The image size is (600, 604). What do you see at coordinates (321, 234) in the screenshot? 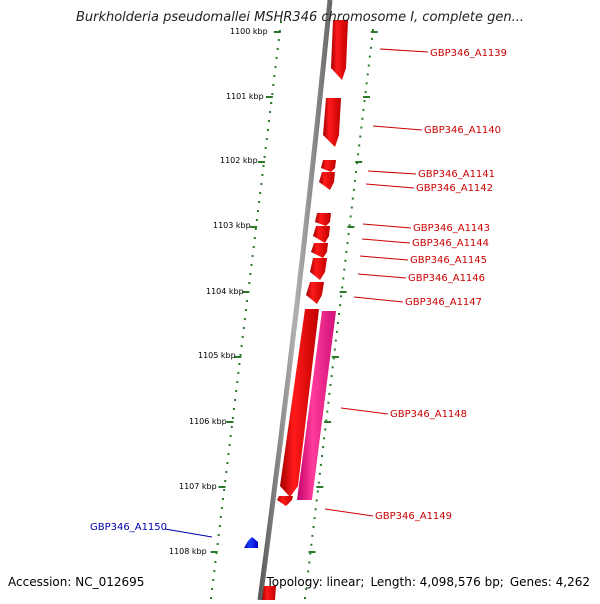
I see `gene-glyph-a1144` at bounding box center [321, 234].